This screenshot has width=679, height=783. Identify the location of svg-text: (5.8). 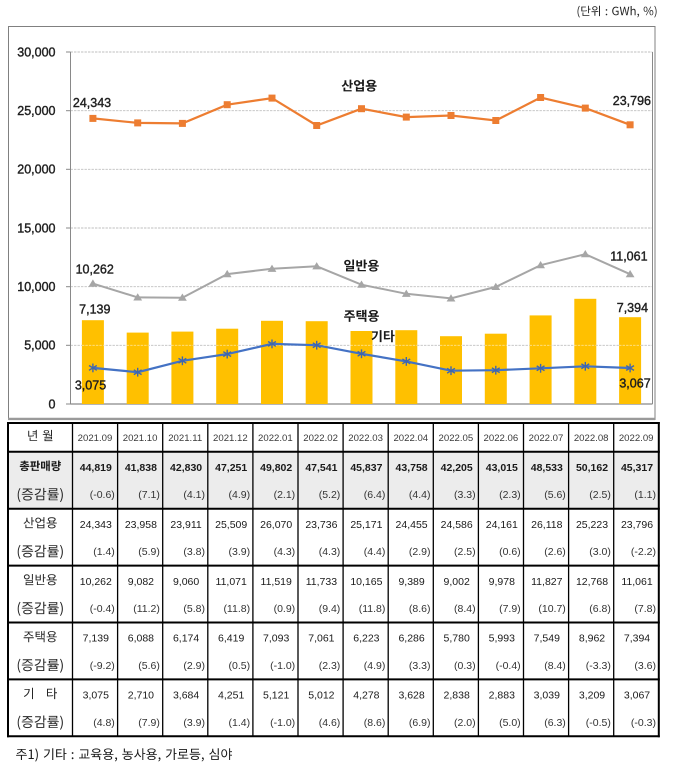
(194, 609).